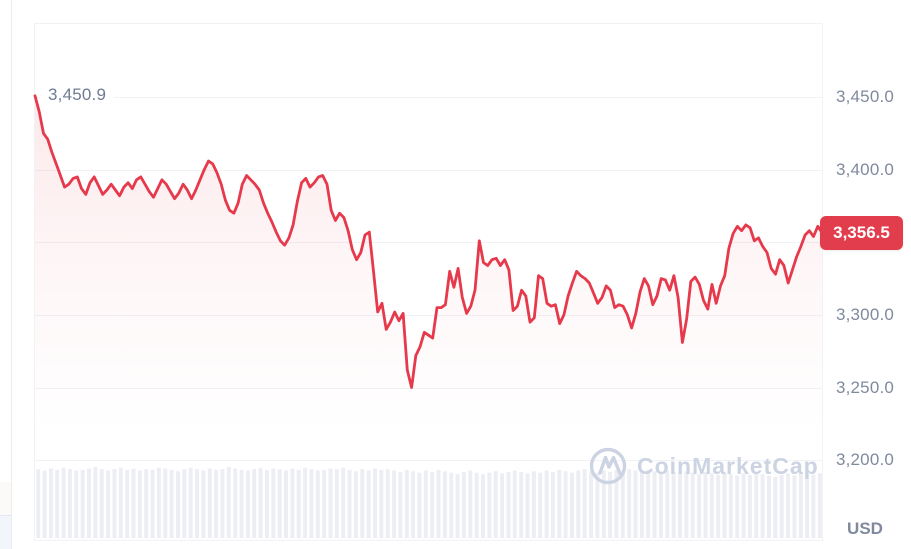  I want to click on current-price-badge: 3,356.5, so click(861, 232).